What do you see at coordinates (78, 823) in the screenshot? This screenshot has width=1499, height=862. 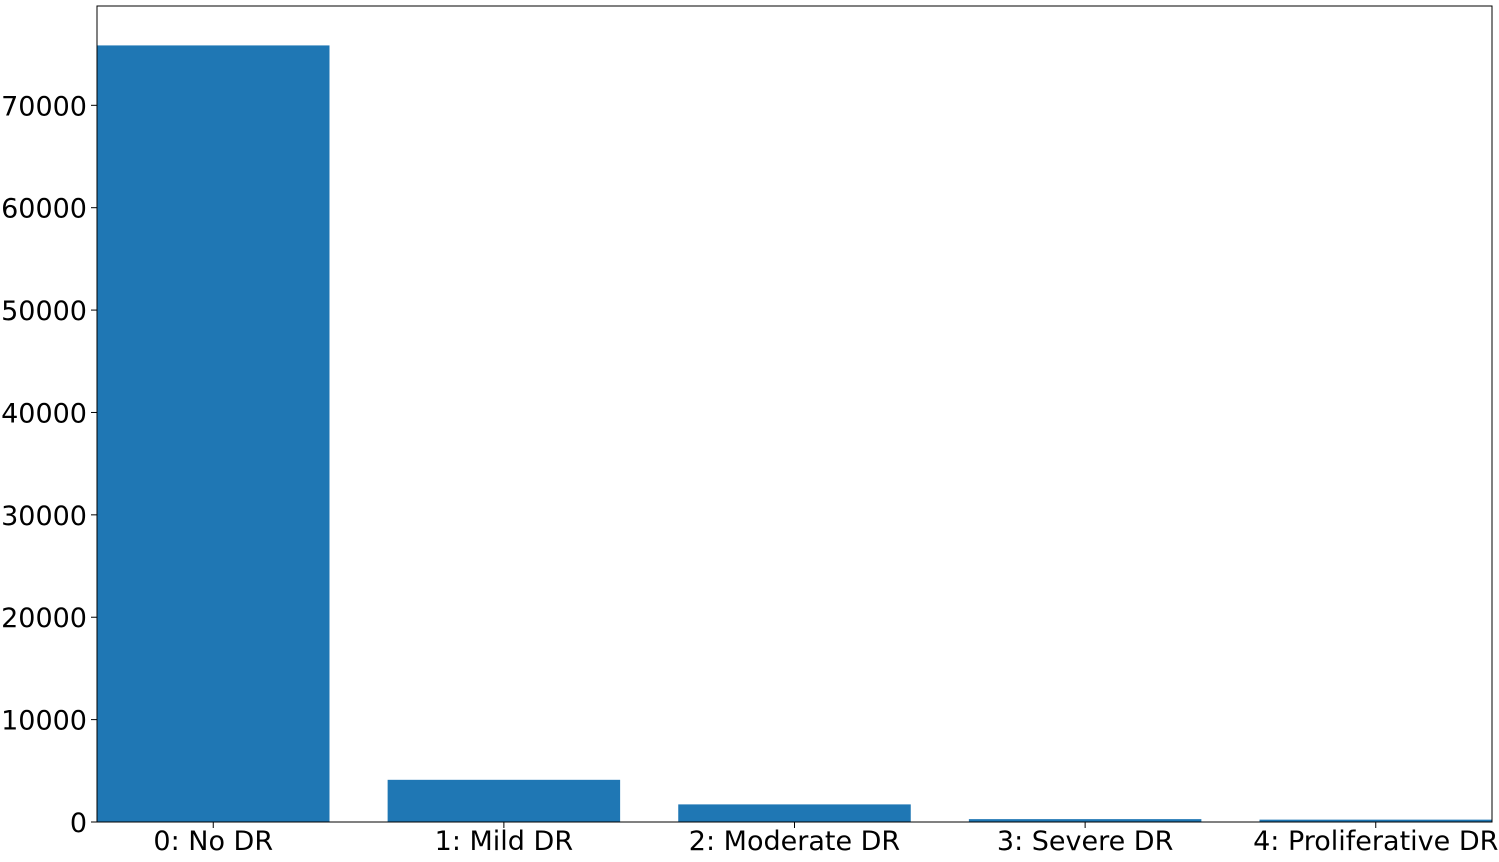 I see `y-tick-label-0: 0` at bounding box center [78, 823].